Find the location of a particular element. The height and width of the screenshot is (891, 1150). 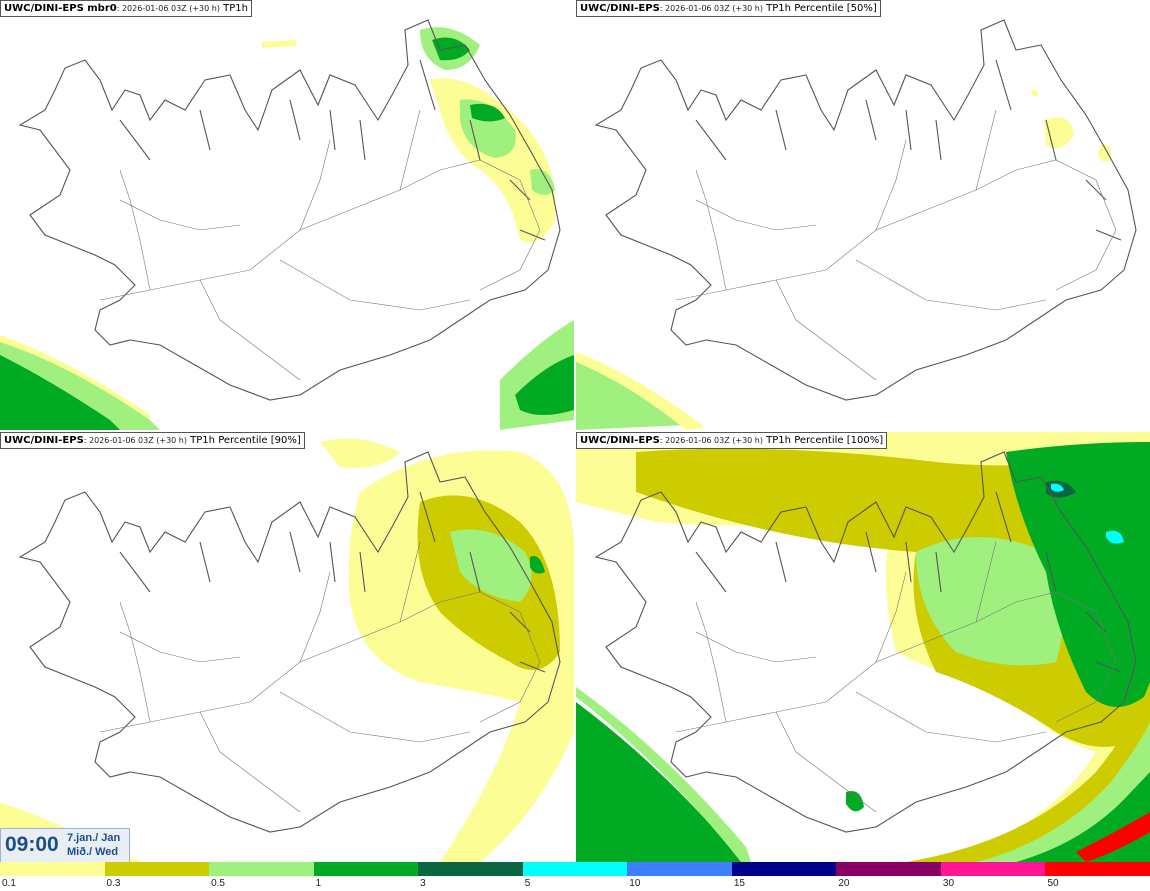

valid-time-box: 09:00 7.jan./ Jan Mið./ Wed is located at coordinates (65, 846).